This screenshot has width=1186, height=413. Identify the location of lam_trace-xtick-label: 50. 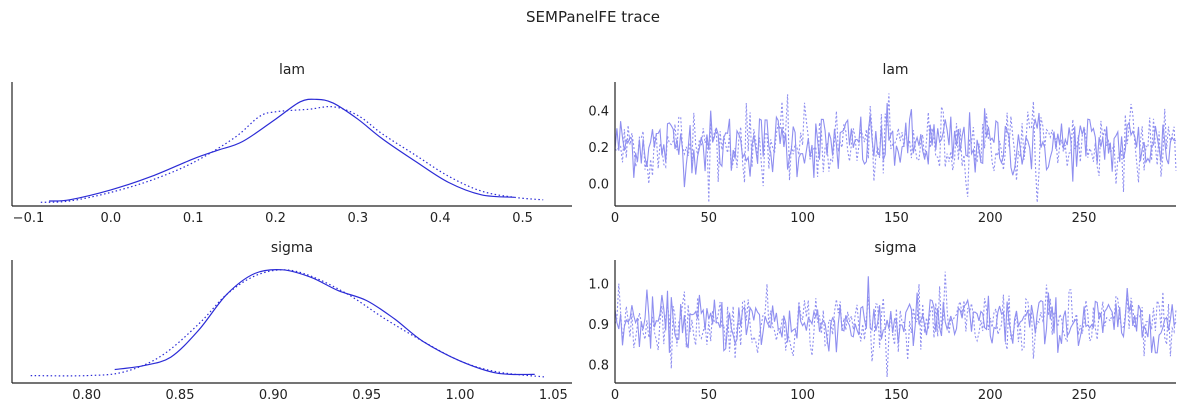
(709, 218).